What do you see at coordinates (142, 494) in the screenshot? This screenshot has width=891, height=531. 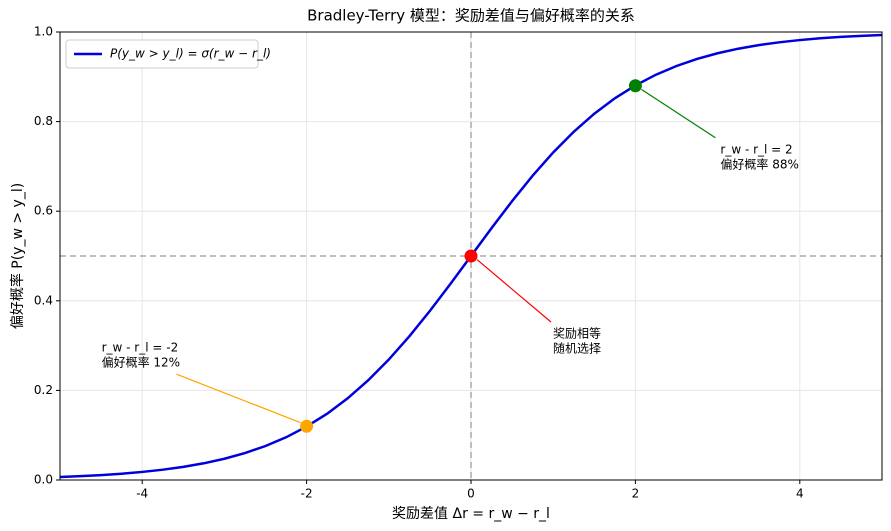 I see `x-tick-label: -4` at bounding box center [142, 494].